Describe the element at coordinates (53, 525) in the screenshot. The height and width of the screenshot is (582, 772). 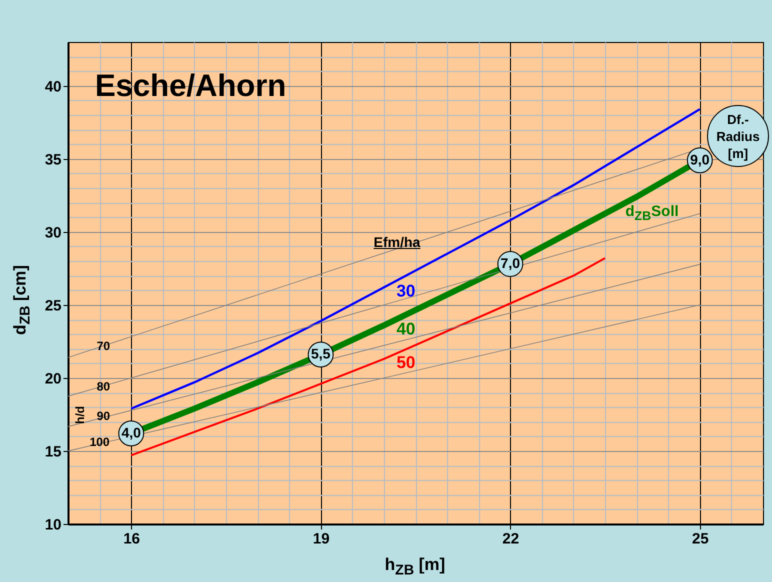
I see `y-tick-label: 10` at that location.